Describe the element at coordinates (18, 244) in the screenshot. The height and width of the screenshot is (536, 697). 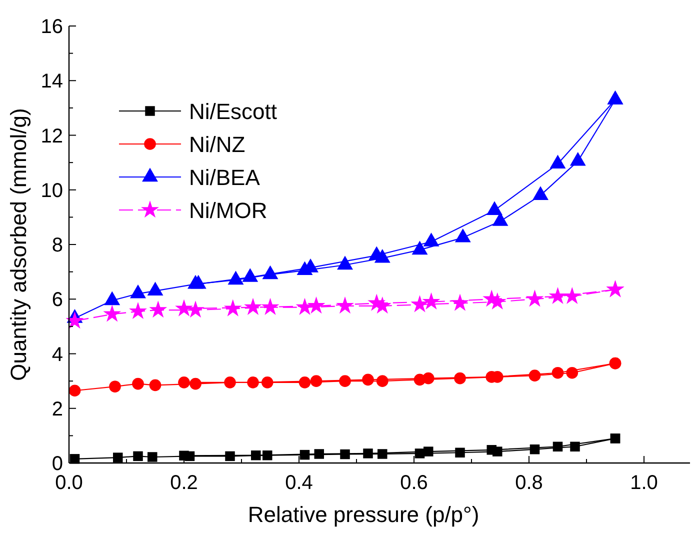
I see `y-axis-title: Quantity adsorbed (mmol/g)` at that location.